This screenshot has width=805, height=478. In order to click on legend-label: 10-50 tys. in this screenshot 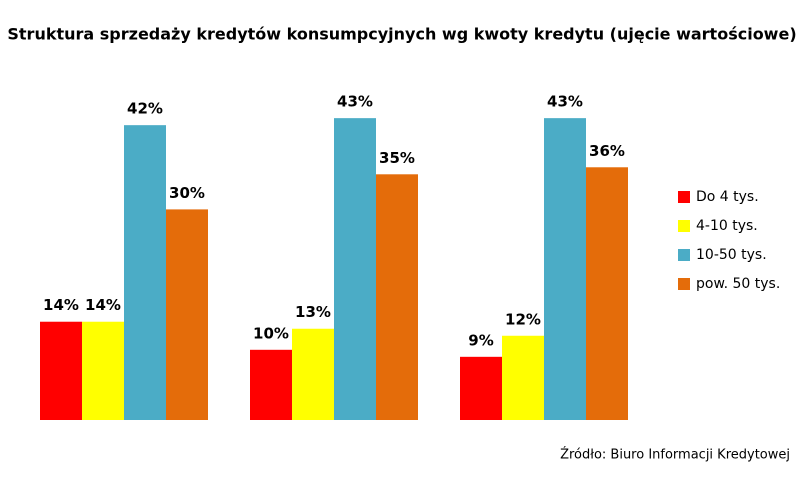, I will do `click(731, 255)`.